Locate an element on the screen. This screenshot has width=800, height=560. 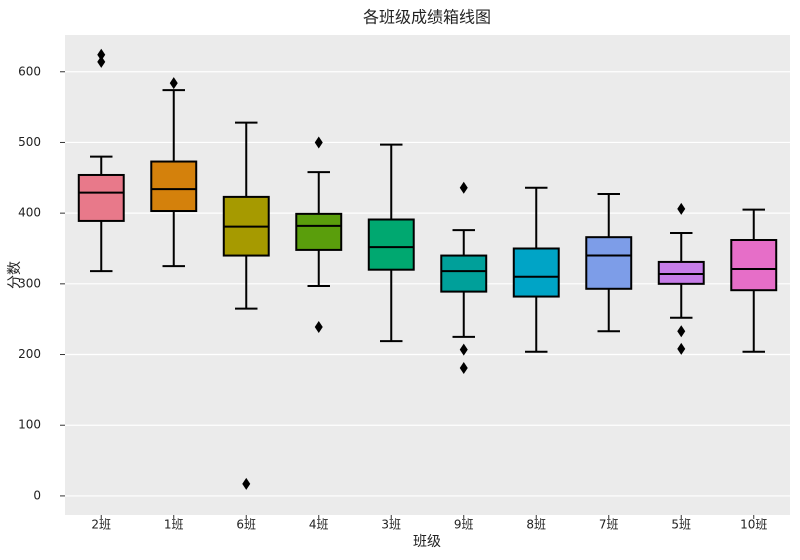
x-tick-label: 8班 is located at coordinates (536, 525).